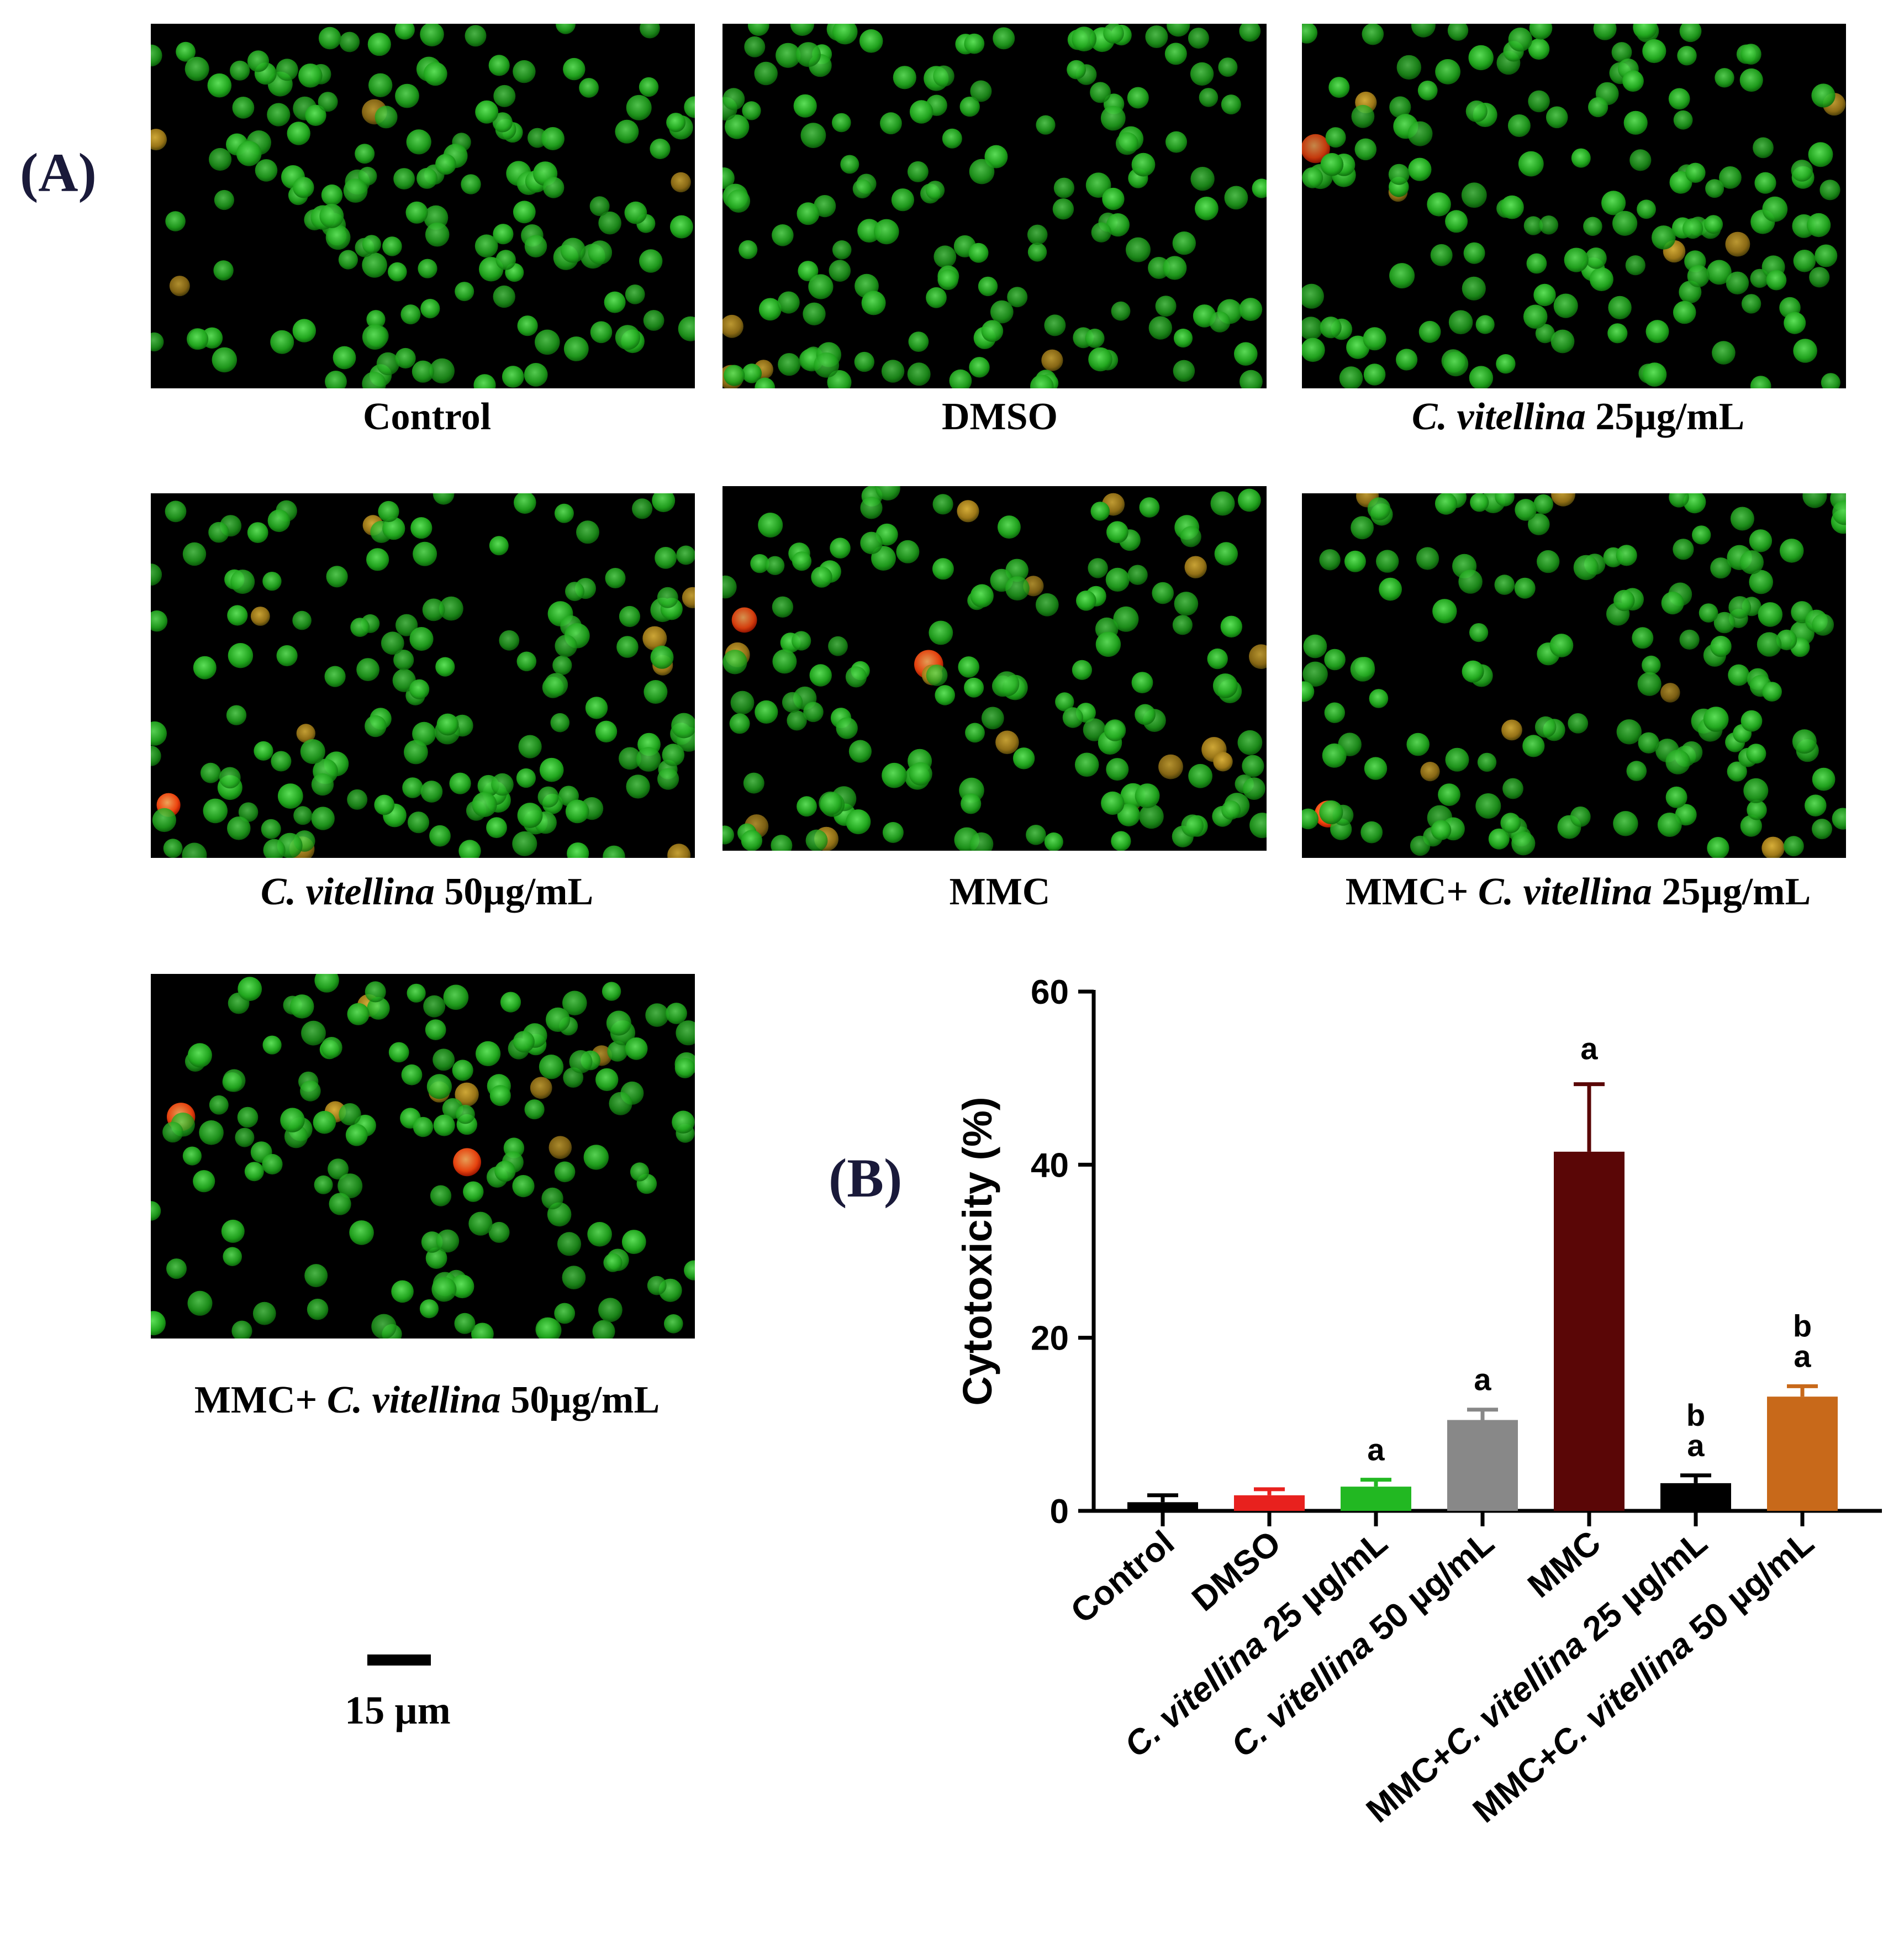 The image size is (1904, 1955). I want to click on micrograph-caption: DMSO, so click(1000, 417).